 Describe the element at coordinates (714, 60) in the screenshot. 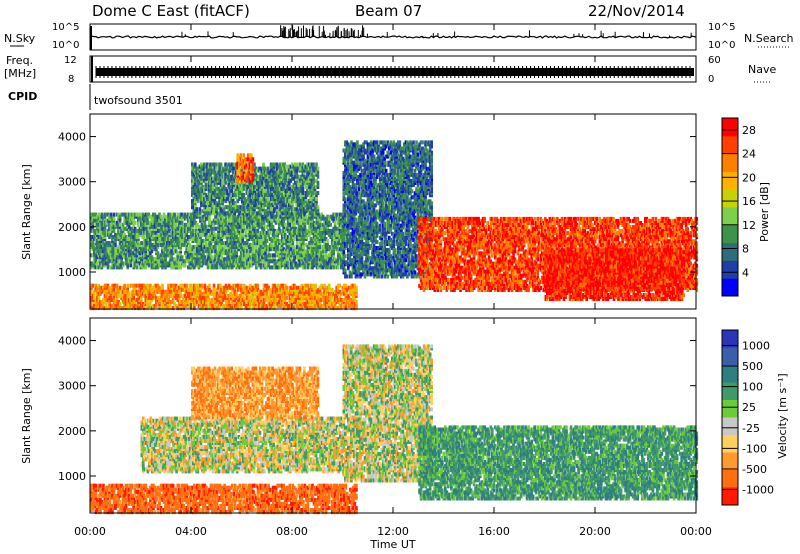

I see `nave-right-top-tick: 60` at that location.